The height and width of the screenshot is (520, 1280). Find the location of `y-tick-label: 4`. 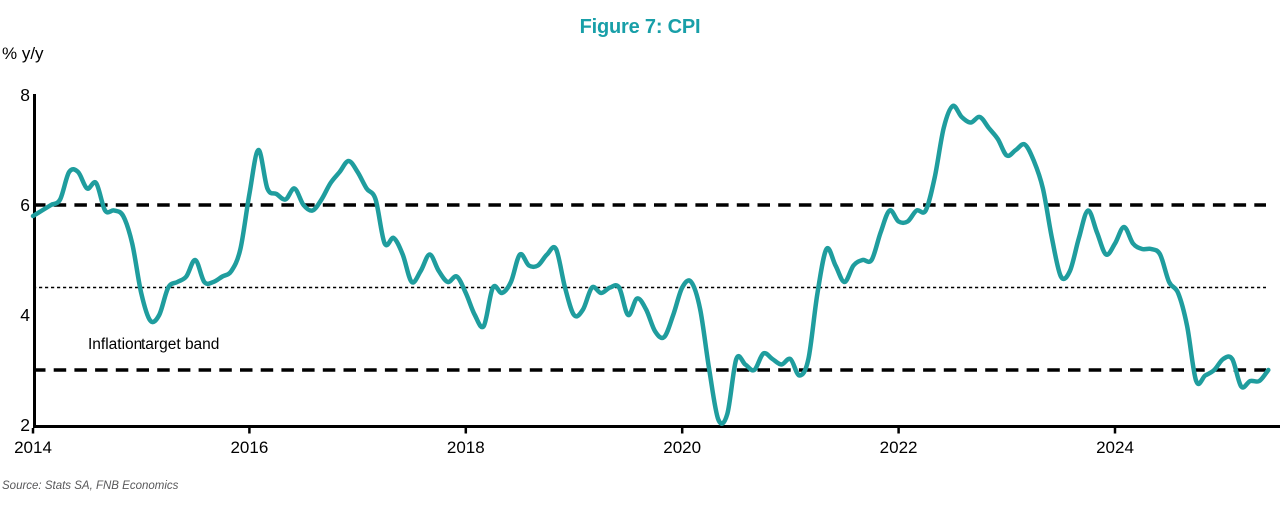

y-tick-label: 4 is located at coordinates (25, 315).